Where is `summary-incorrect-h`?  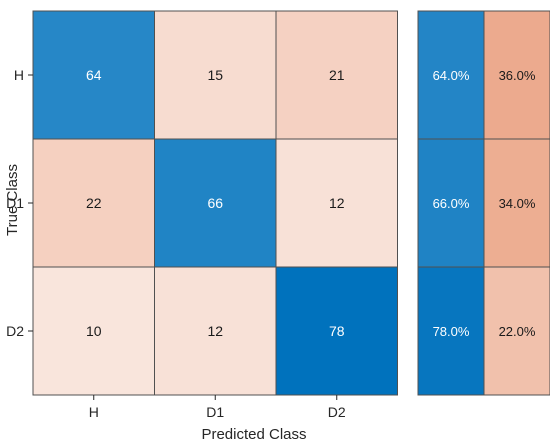 summary-incorrect-h is located at coordinates (516, 75).